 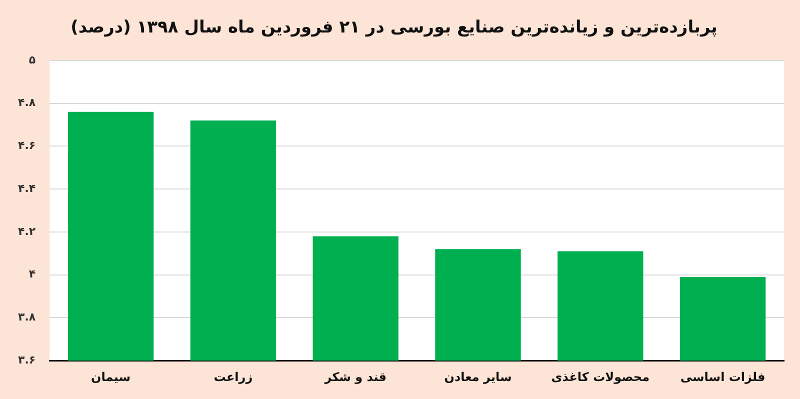 What do you see at coordinates (723, 377) in the screenshot?
I see `x-tick-label: فلزات اساسی` at bounding box center [723, 377].